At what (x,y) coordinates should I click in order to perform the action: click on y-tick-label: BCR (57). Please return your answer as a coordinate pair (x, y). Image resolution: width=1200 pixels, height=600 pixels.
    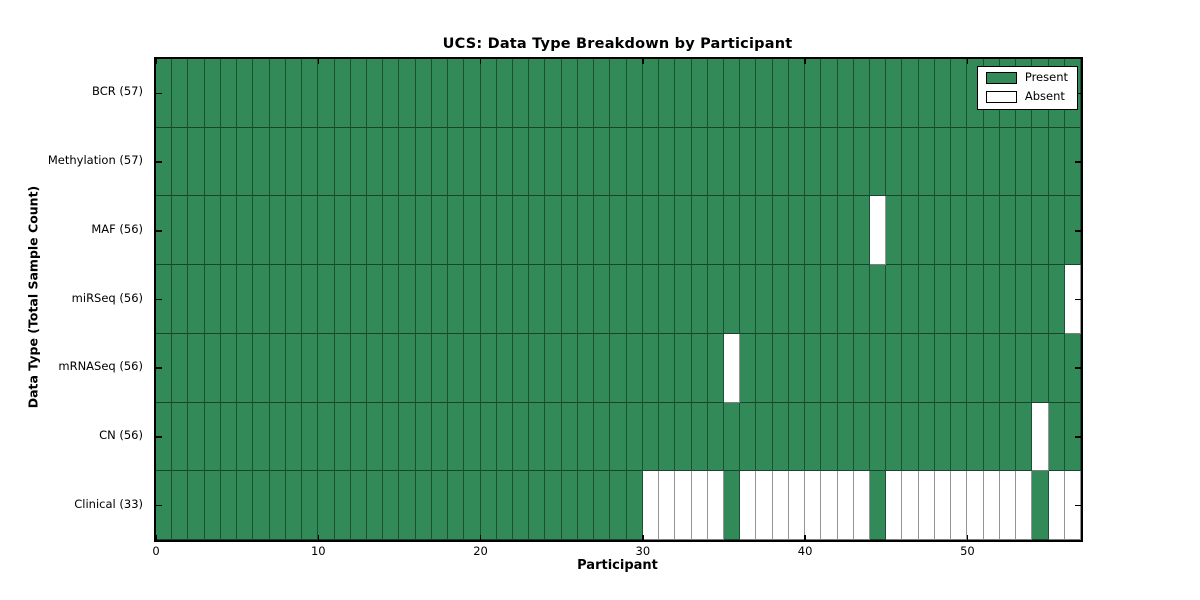
    Looking at the image, I should click on (117, 91).